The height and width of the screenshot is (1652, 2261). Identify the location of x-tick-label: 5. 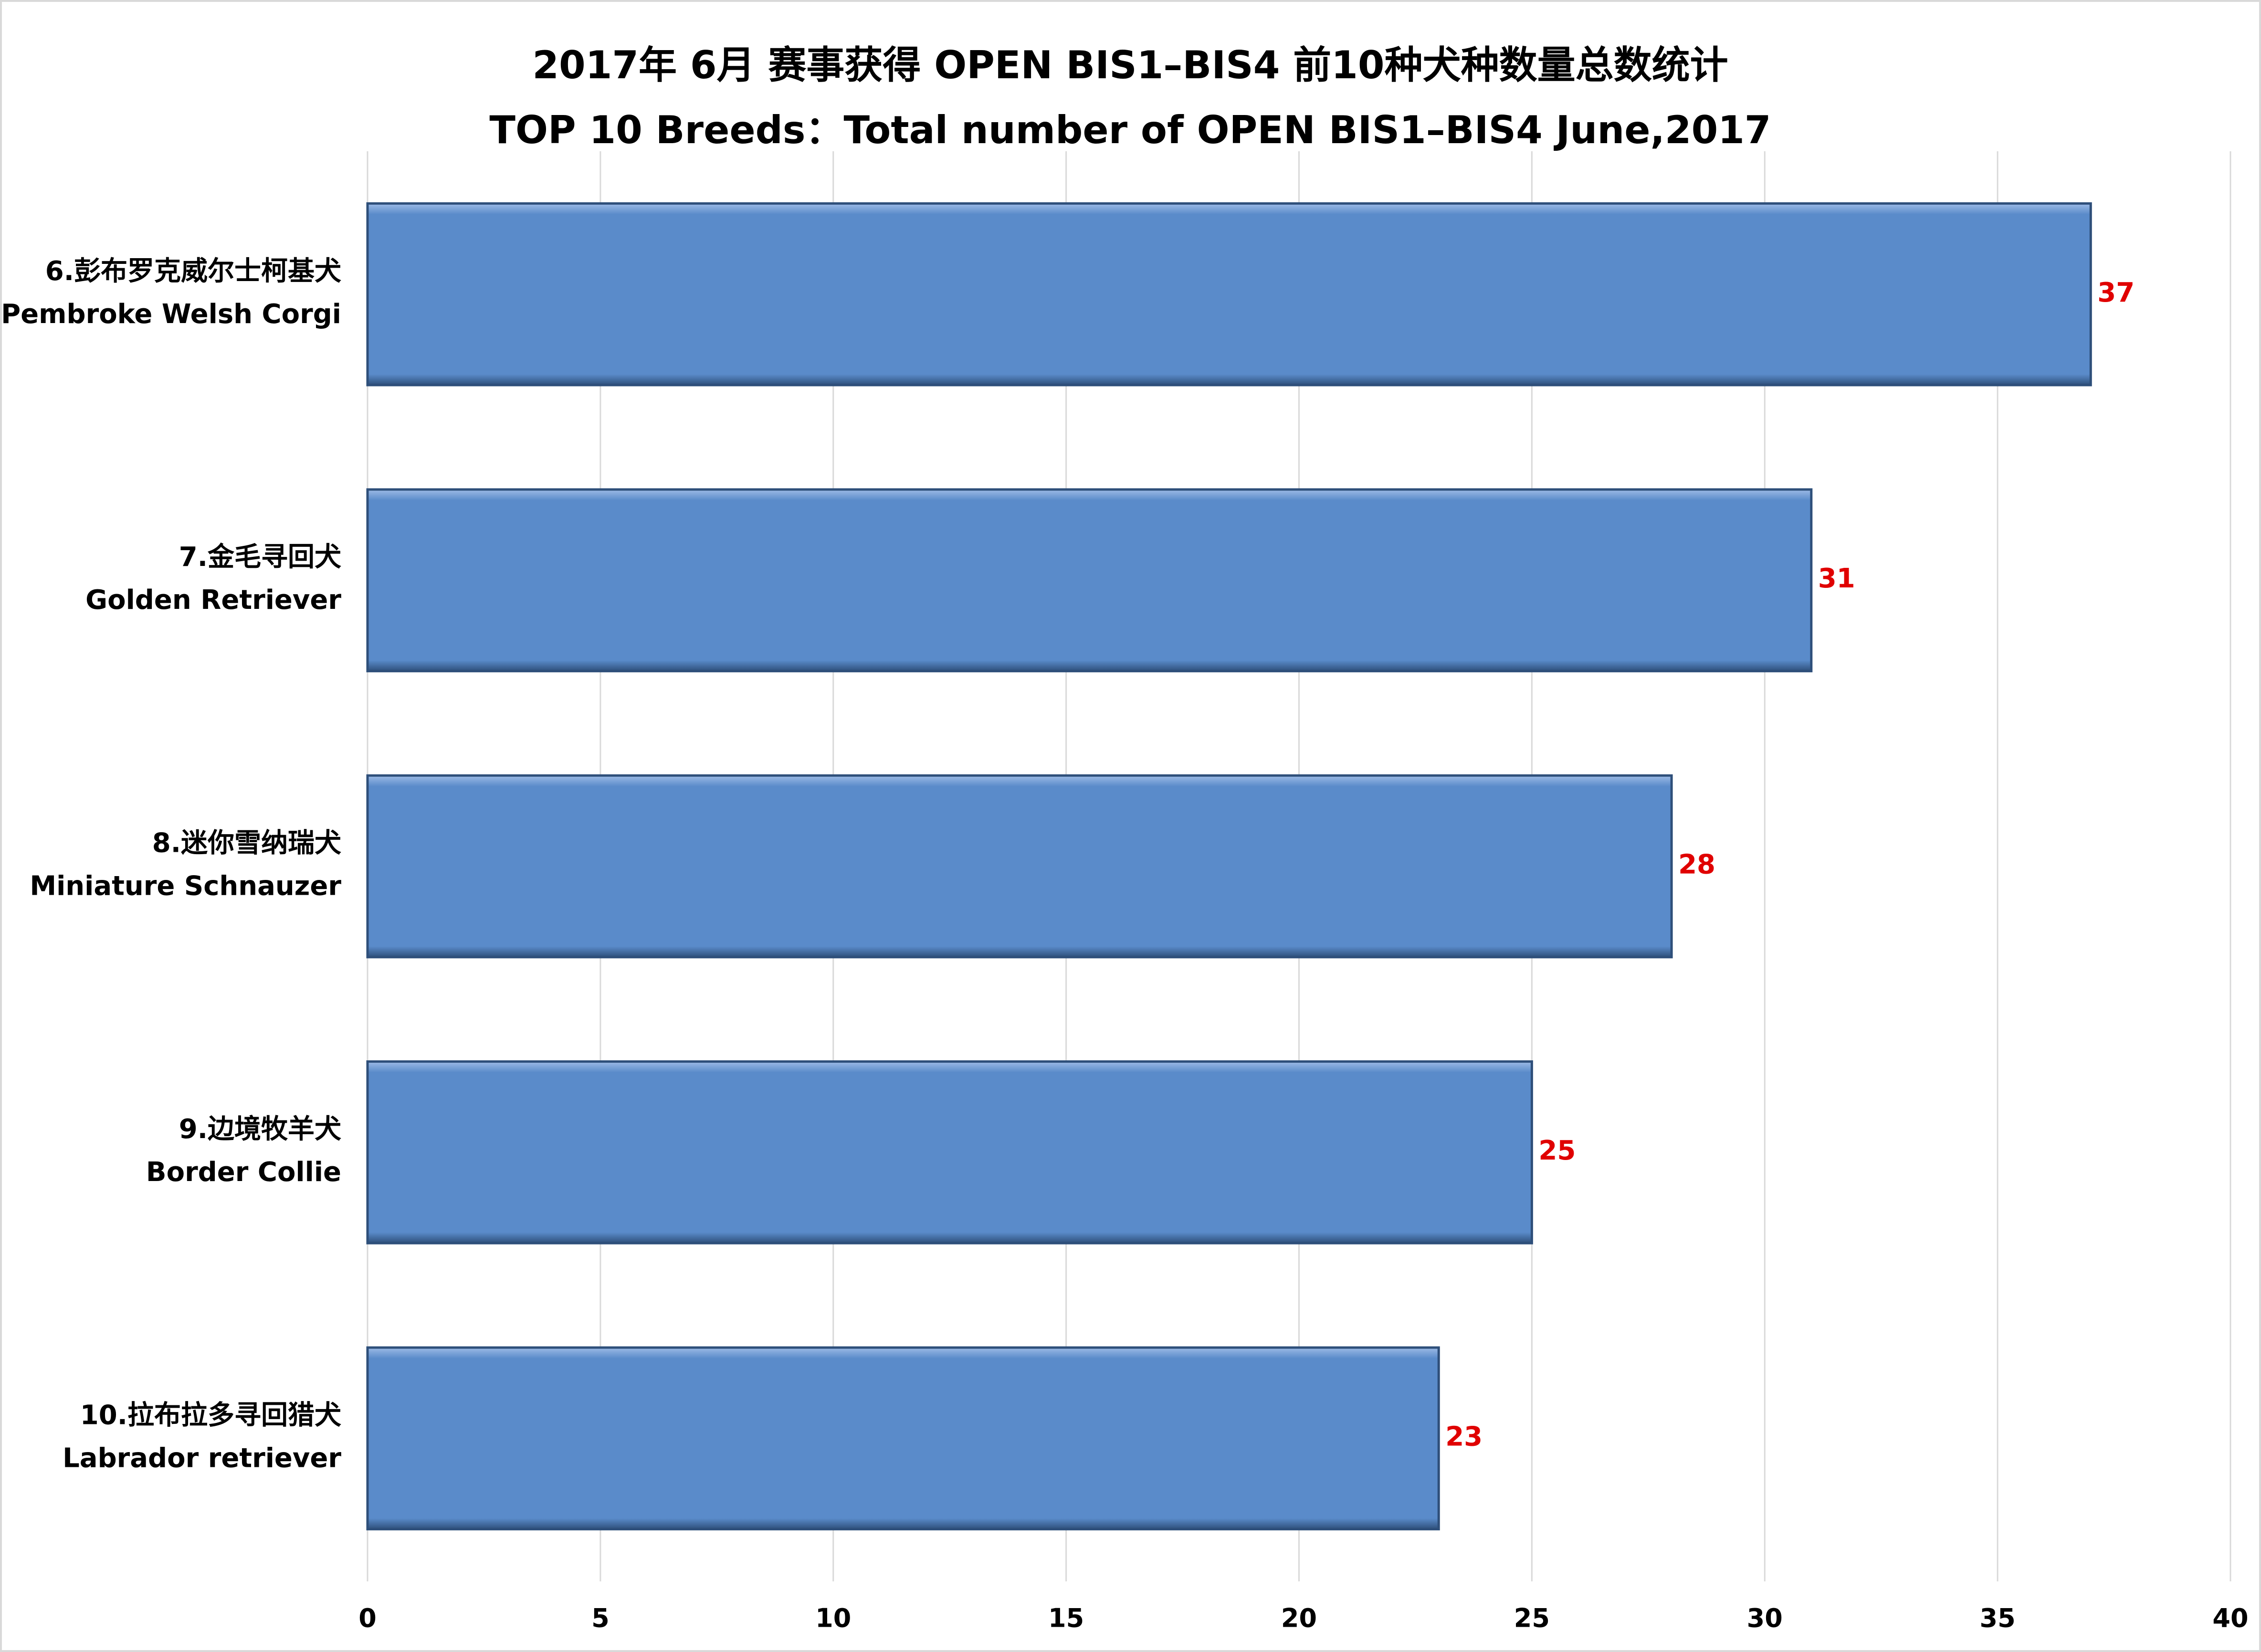
(600, 1618).